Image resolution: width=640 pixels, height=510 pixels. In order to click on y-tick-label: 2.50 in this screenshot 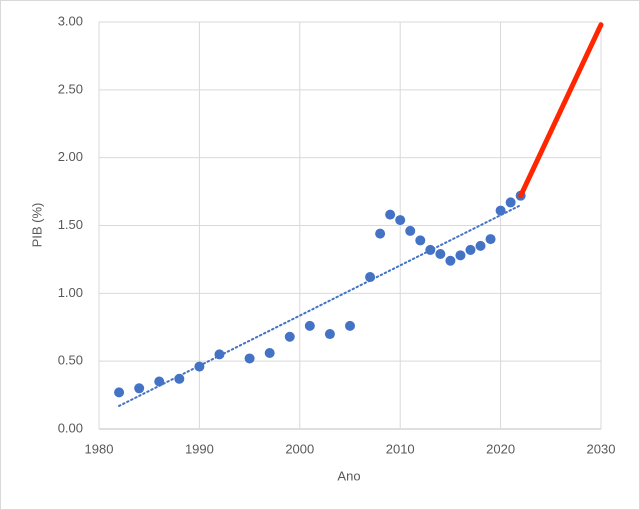, I will do `click(70, 88)`.